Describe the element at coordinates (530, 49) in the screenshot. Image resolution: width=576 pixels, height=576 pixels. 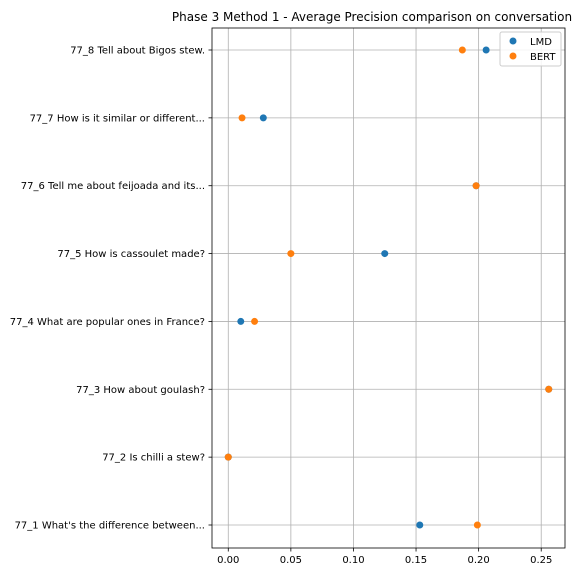
I see `legend: LMD BERT` at that location.